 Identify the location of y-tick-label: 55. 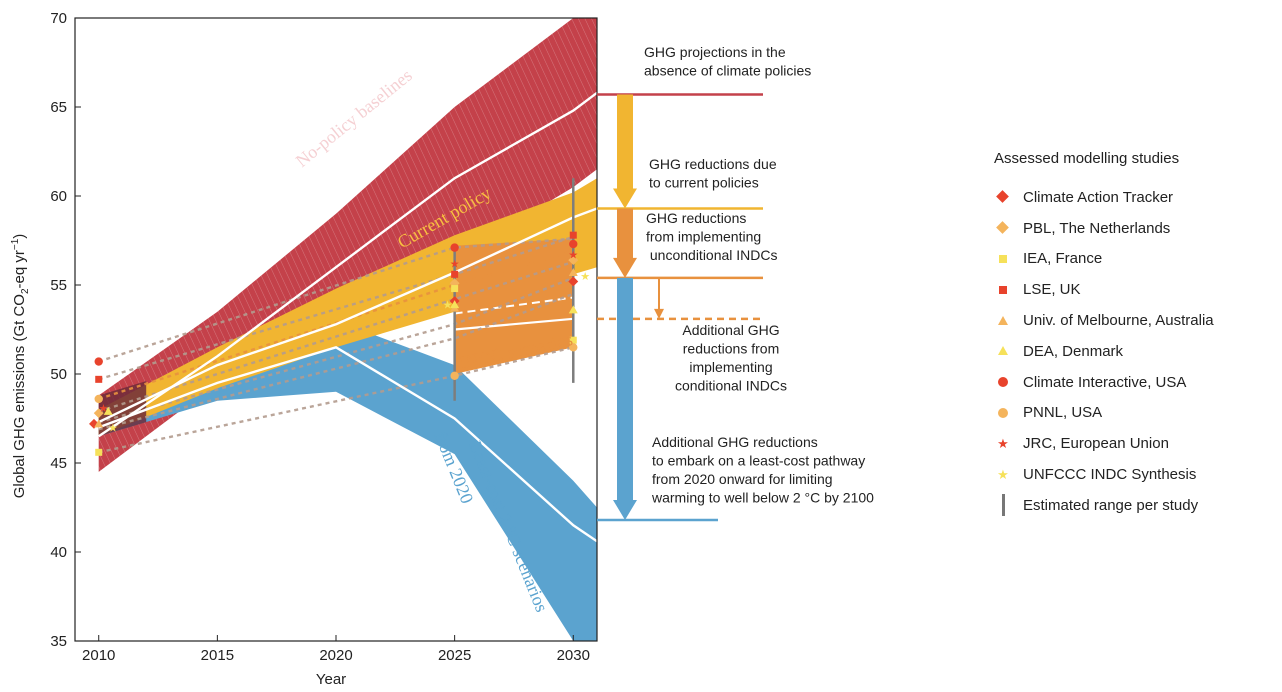
(58, 285).